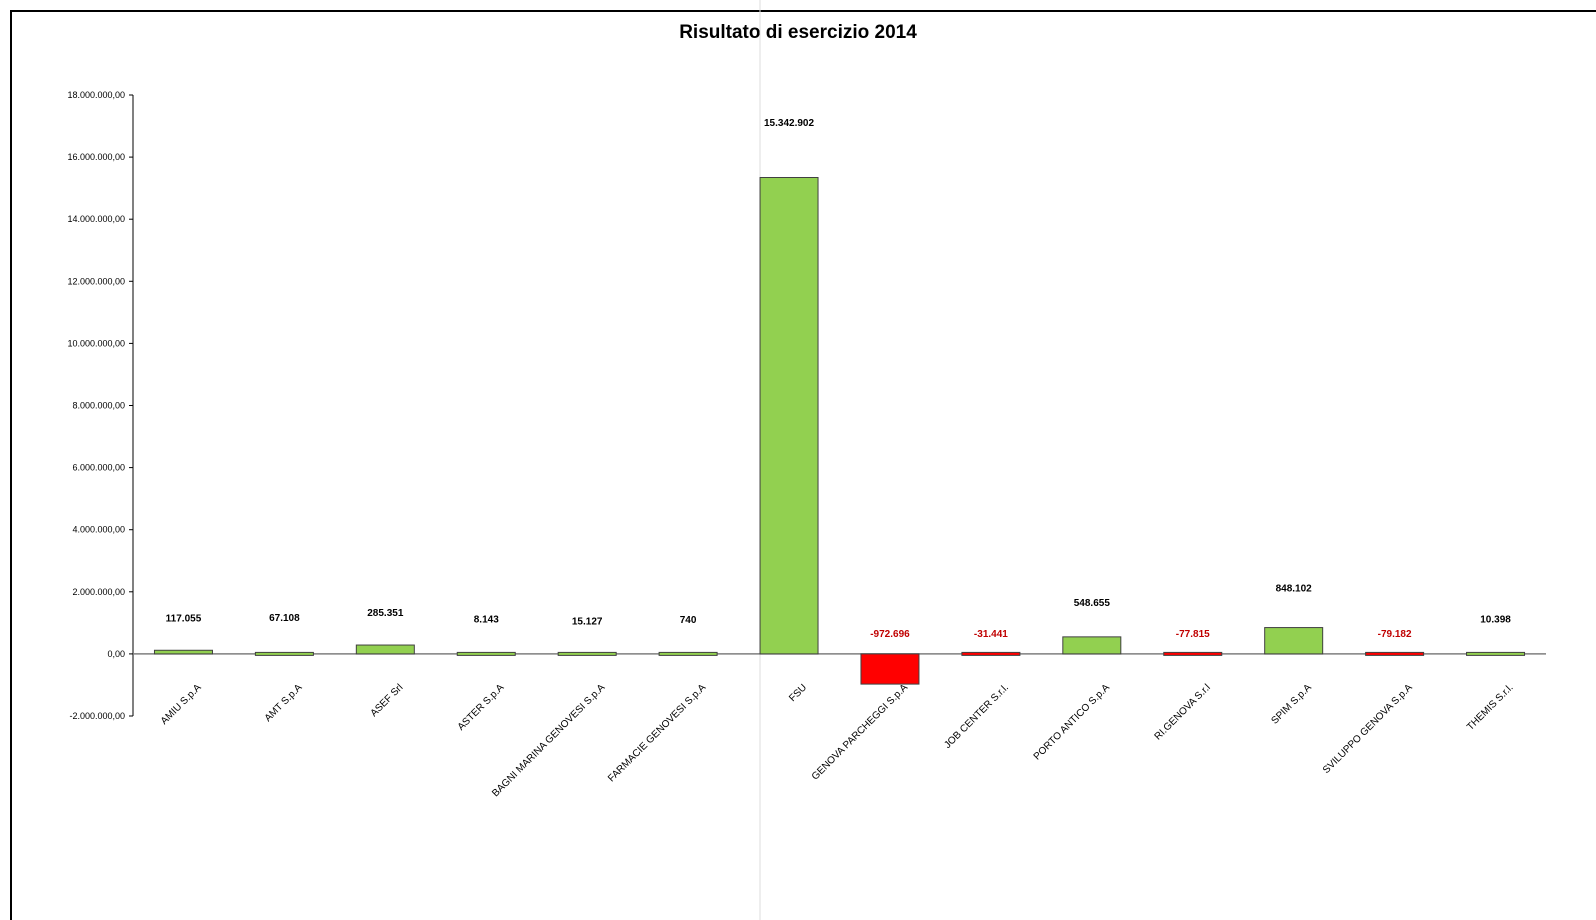  Describe the element at coordinates (688, 620) in the screenshot. I see `data-label: 740` at that location.